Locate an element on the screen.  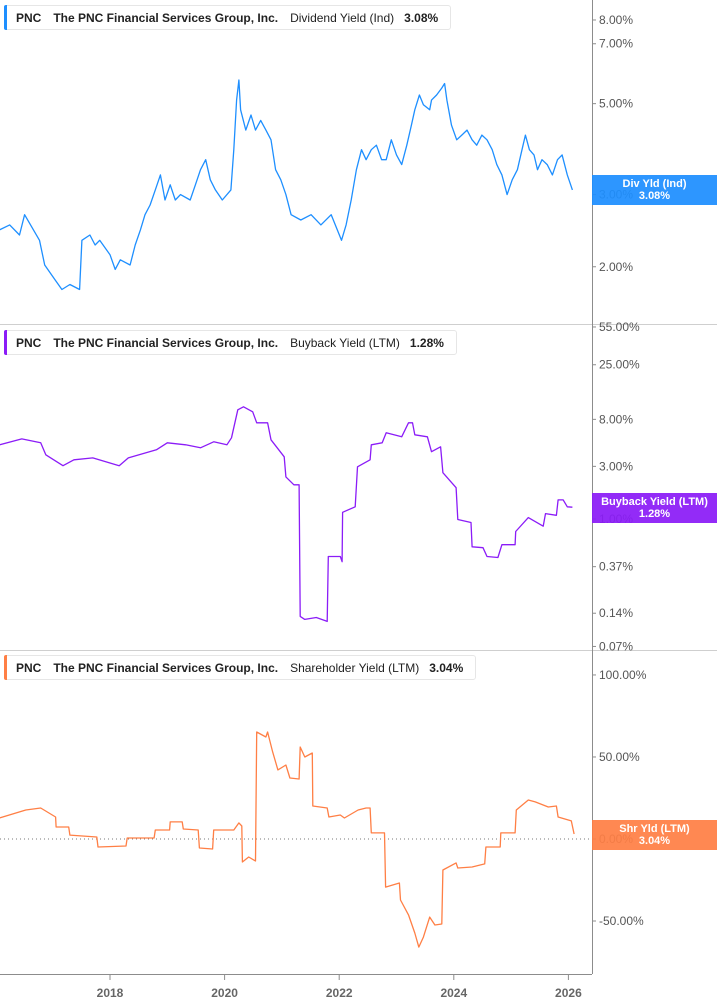
legend-metric: Dividend Yield (Ind) is located at coordinates (342, 17).